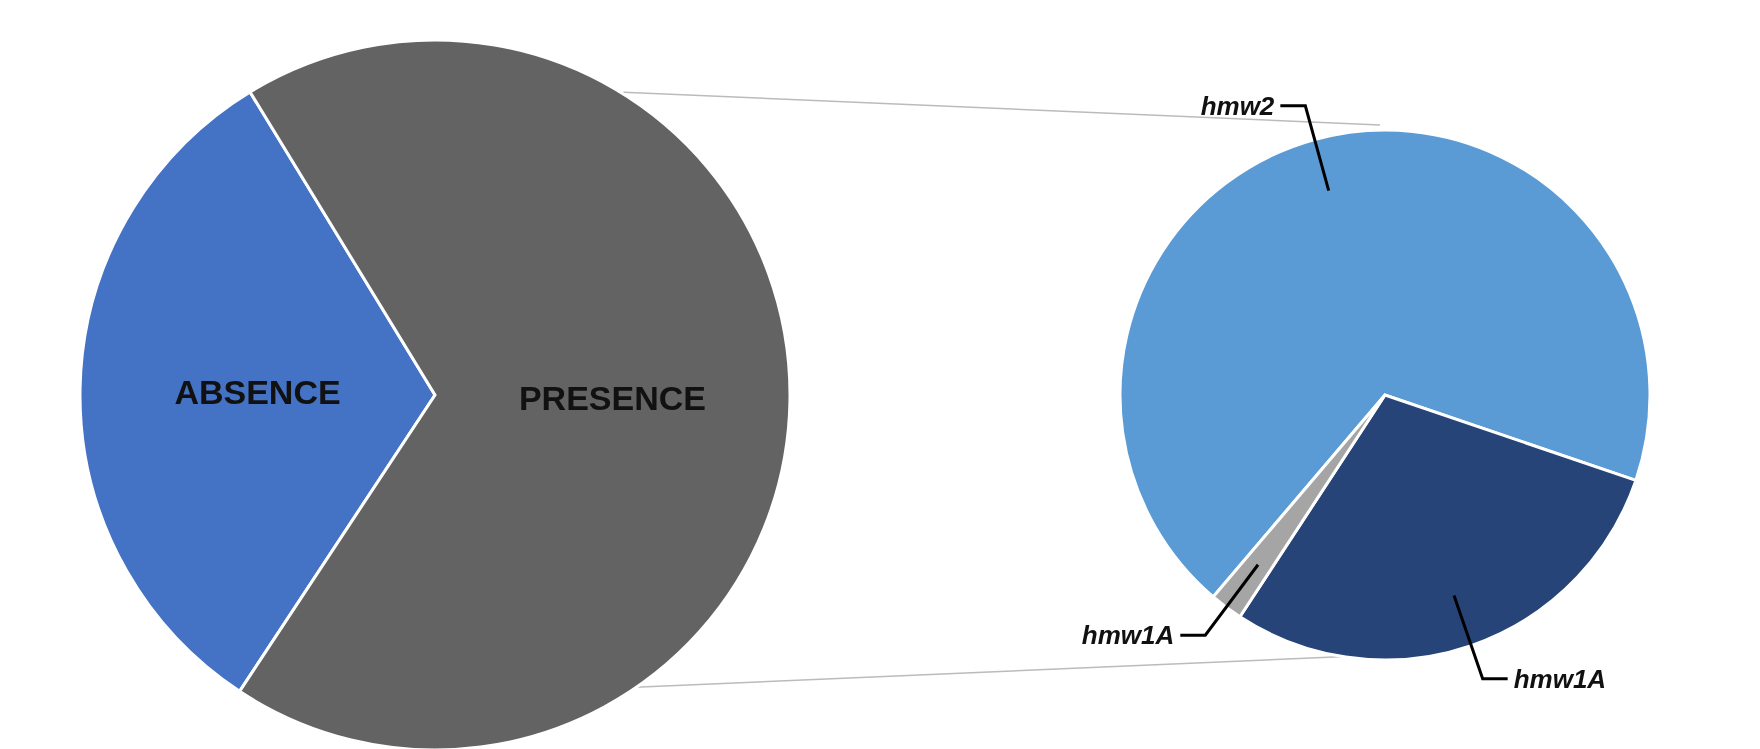  What do you see at coordinates (257, 391) in the screenshot?
I see `slice-label: ABSENCE` at bounding box center [257, 391].